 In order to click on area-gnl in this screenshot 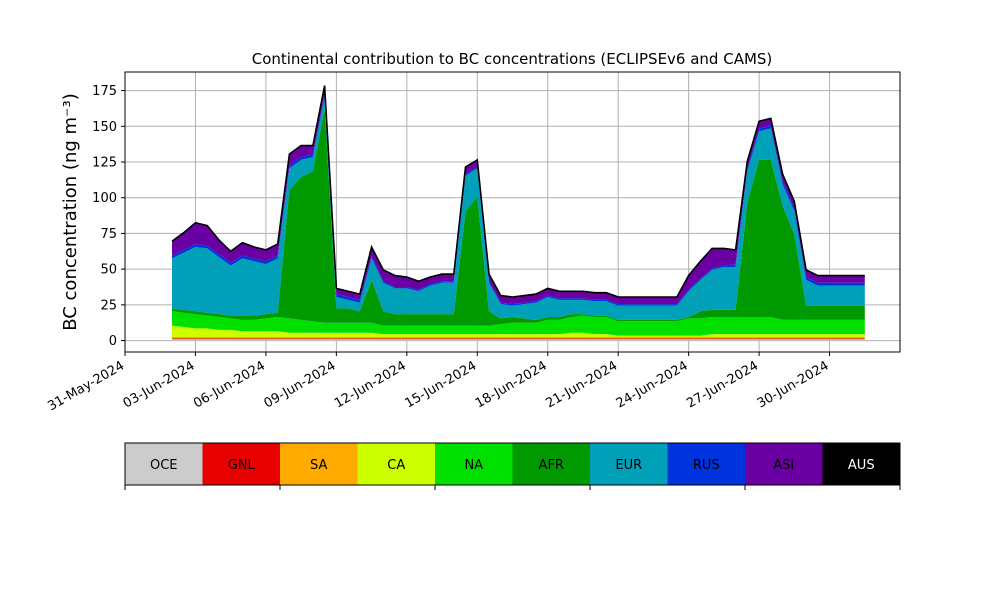, I will do `click(518, 339)`.